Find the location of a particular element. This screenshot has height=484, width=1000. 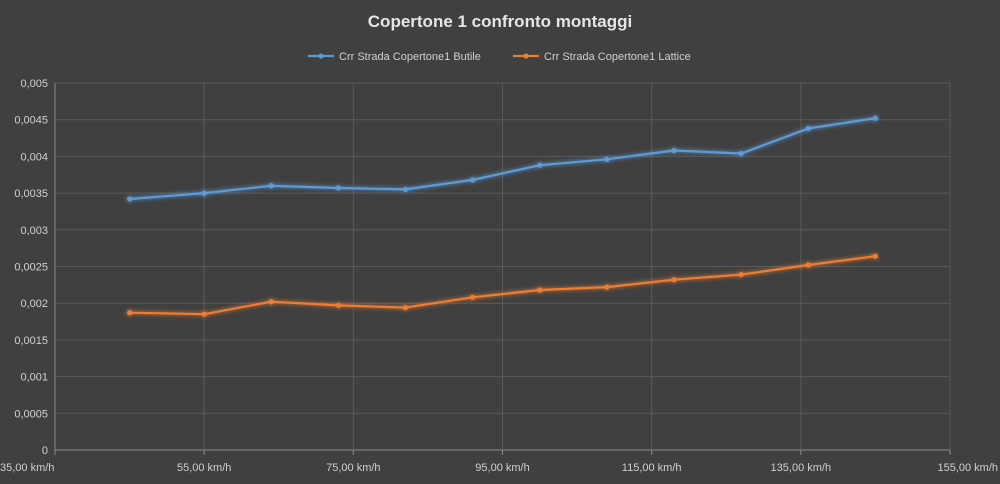

x-tick-label: 55,00 km/h is located at coordinates (204, 468).